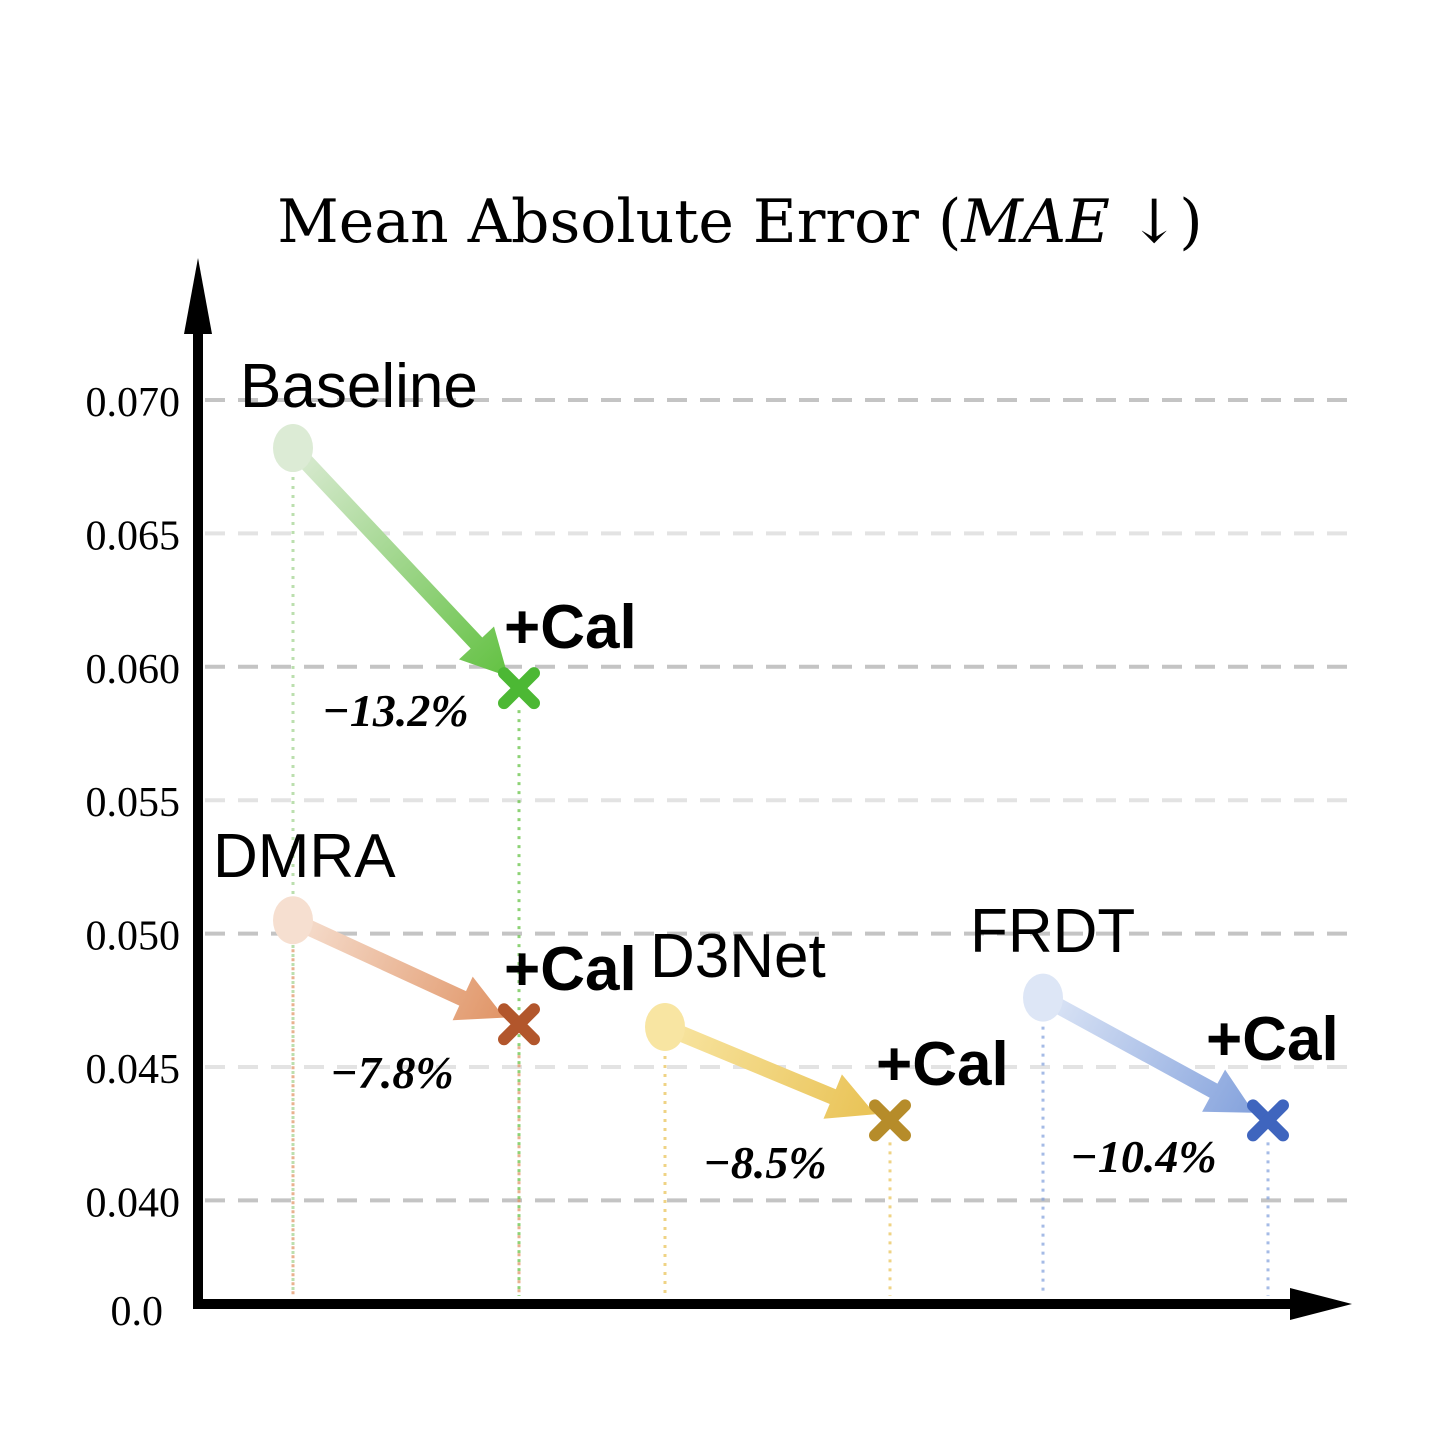 This screenshot has width=1430, height=1430. What do you see at coordinates (392, 1072) in the screenshot?
I see `change-label: −7.8%` at bounding box center [392, 1072].